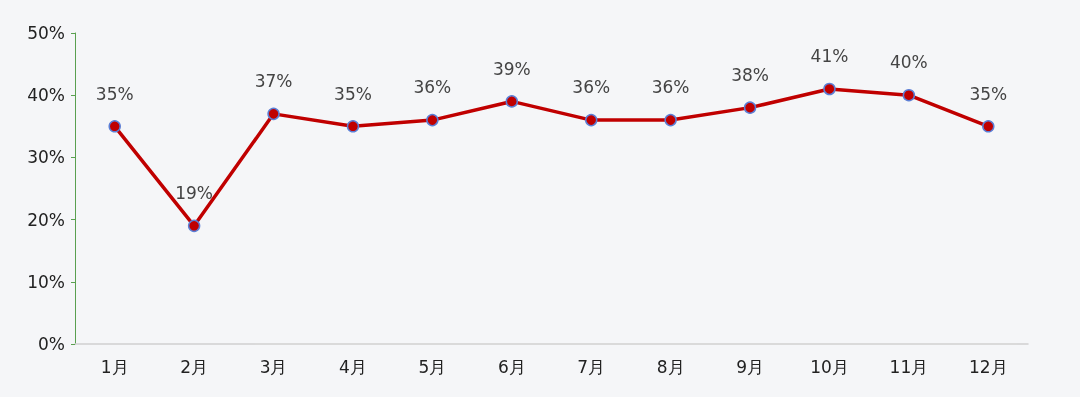 The width and height of the screenshot is (1080, 397). I want to click on y-tick-label: 30%, so click(46, 157).